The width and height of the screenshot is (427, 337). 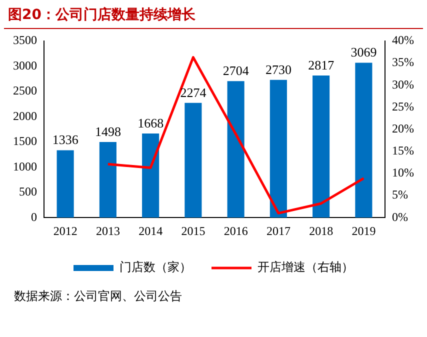 What do you see at coordinates (278, 231) in the screenshot?
I see `x-tick-label: 2017` at bounding box center [278, 231].